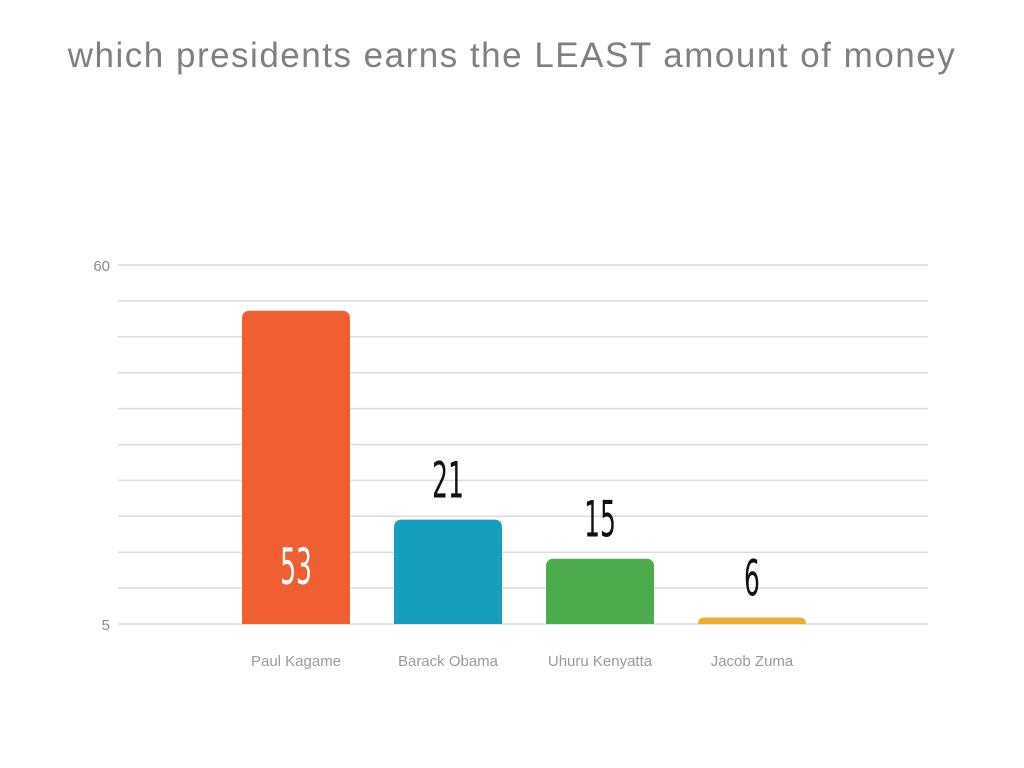 This screenshot has height=768, width=1024. I want to click on x-tick-label: Paul Kagame, so click(296, 661).